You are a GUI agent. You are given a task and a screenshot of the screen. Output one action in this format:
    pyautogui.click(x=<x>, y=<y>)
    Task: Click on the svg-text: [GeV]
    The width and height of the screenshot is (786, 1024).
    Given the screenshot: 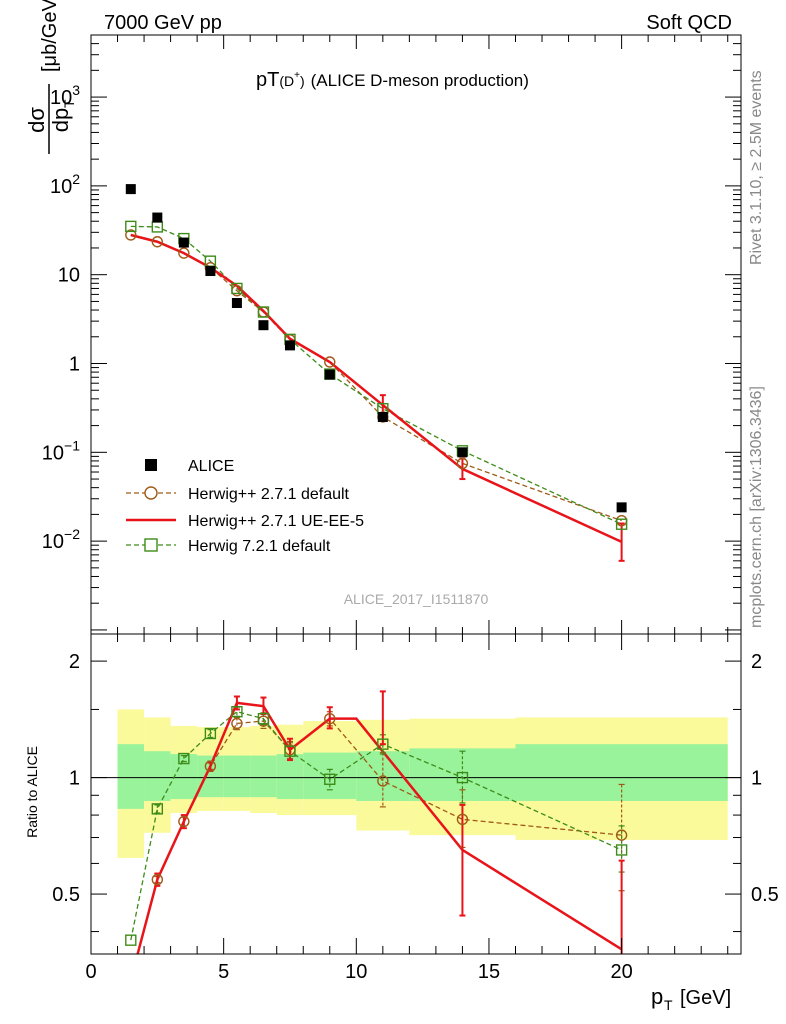 What is the action you would take?
    pyautogui.click(x=705, y=998)
    